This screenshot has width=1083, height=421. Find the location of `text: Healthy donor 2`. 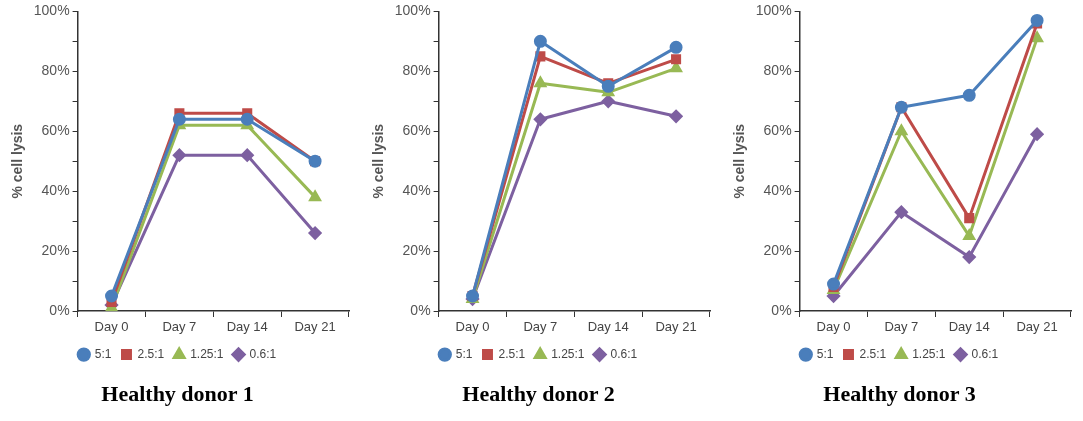

text: Healthy donor 2 is located at coordinates (538, 394).